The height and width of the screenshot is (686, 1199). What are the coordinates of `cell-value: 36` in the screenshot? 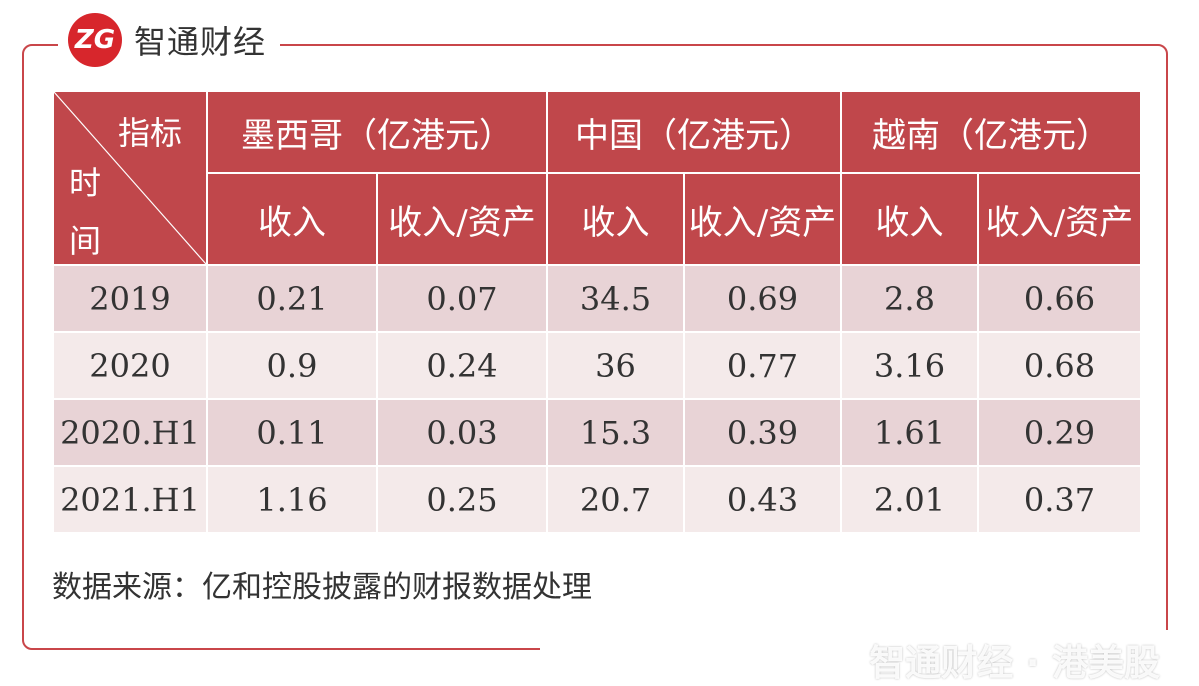 It's located at (615, 365).